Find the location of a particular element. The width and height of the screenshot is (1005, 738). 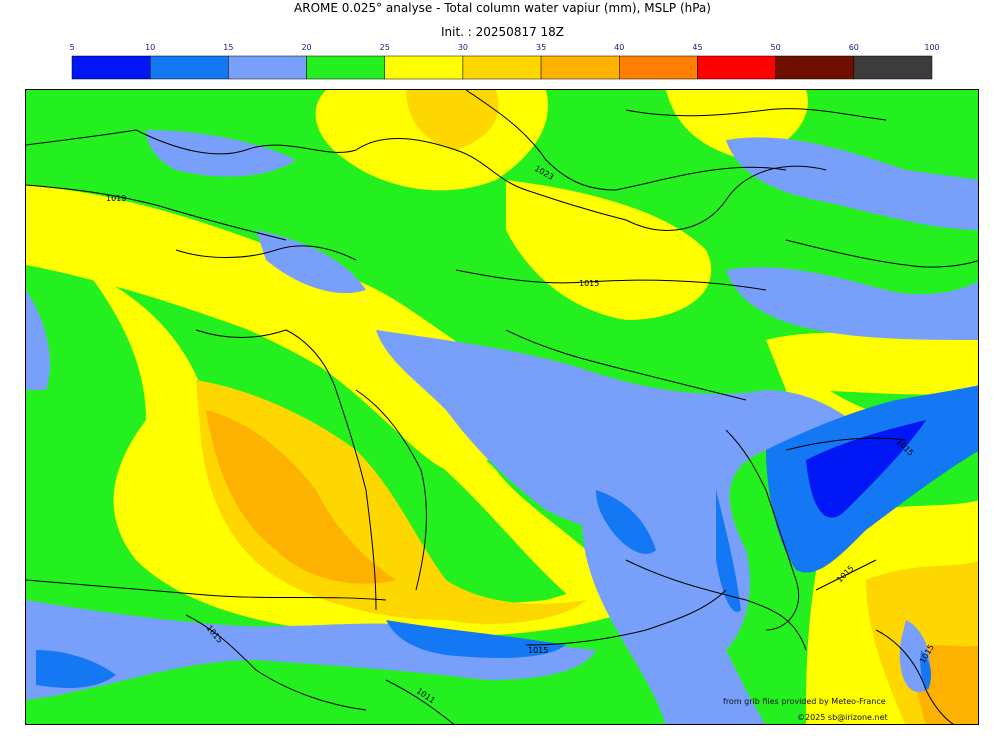

colorbar-tick-label: 35 is located at coordinates (541, 47).